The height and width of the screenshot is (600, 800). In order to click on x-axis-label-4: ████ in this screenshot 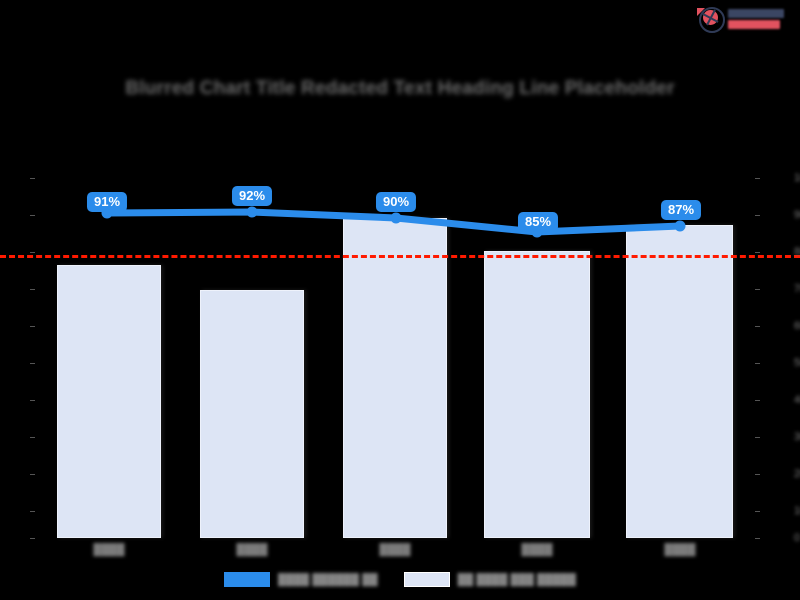, I will do `click(680, 550)`.